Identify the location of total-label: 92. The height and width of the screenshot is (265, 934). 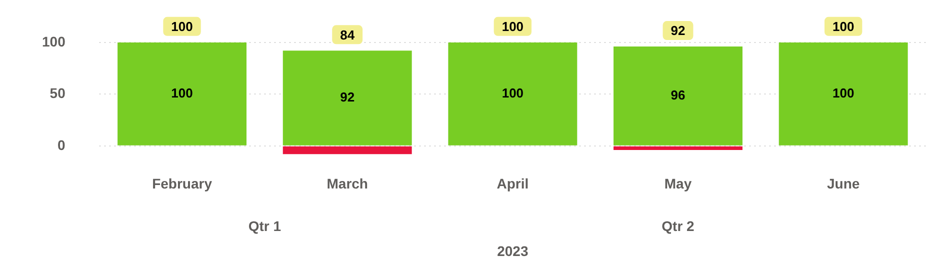
(678, 30).